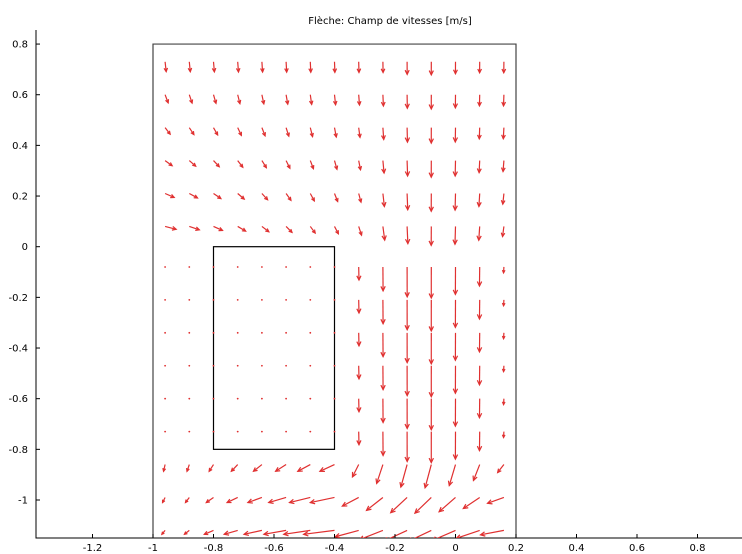  What do you see at coordinates (214, 548) in the screenshot?
I see `x-tick-label: -0.8` at bounding box center [214, 548].